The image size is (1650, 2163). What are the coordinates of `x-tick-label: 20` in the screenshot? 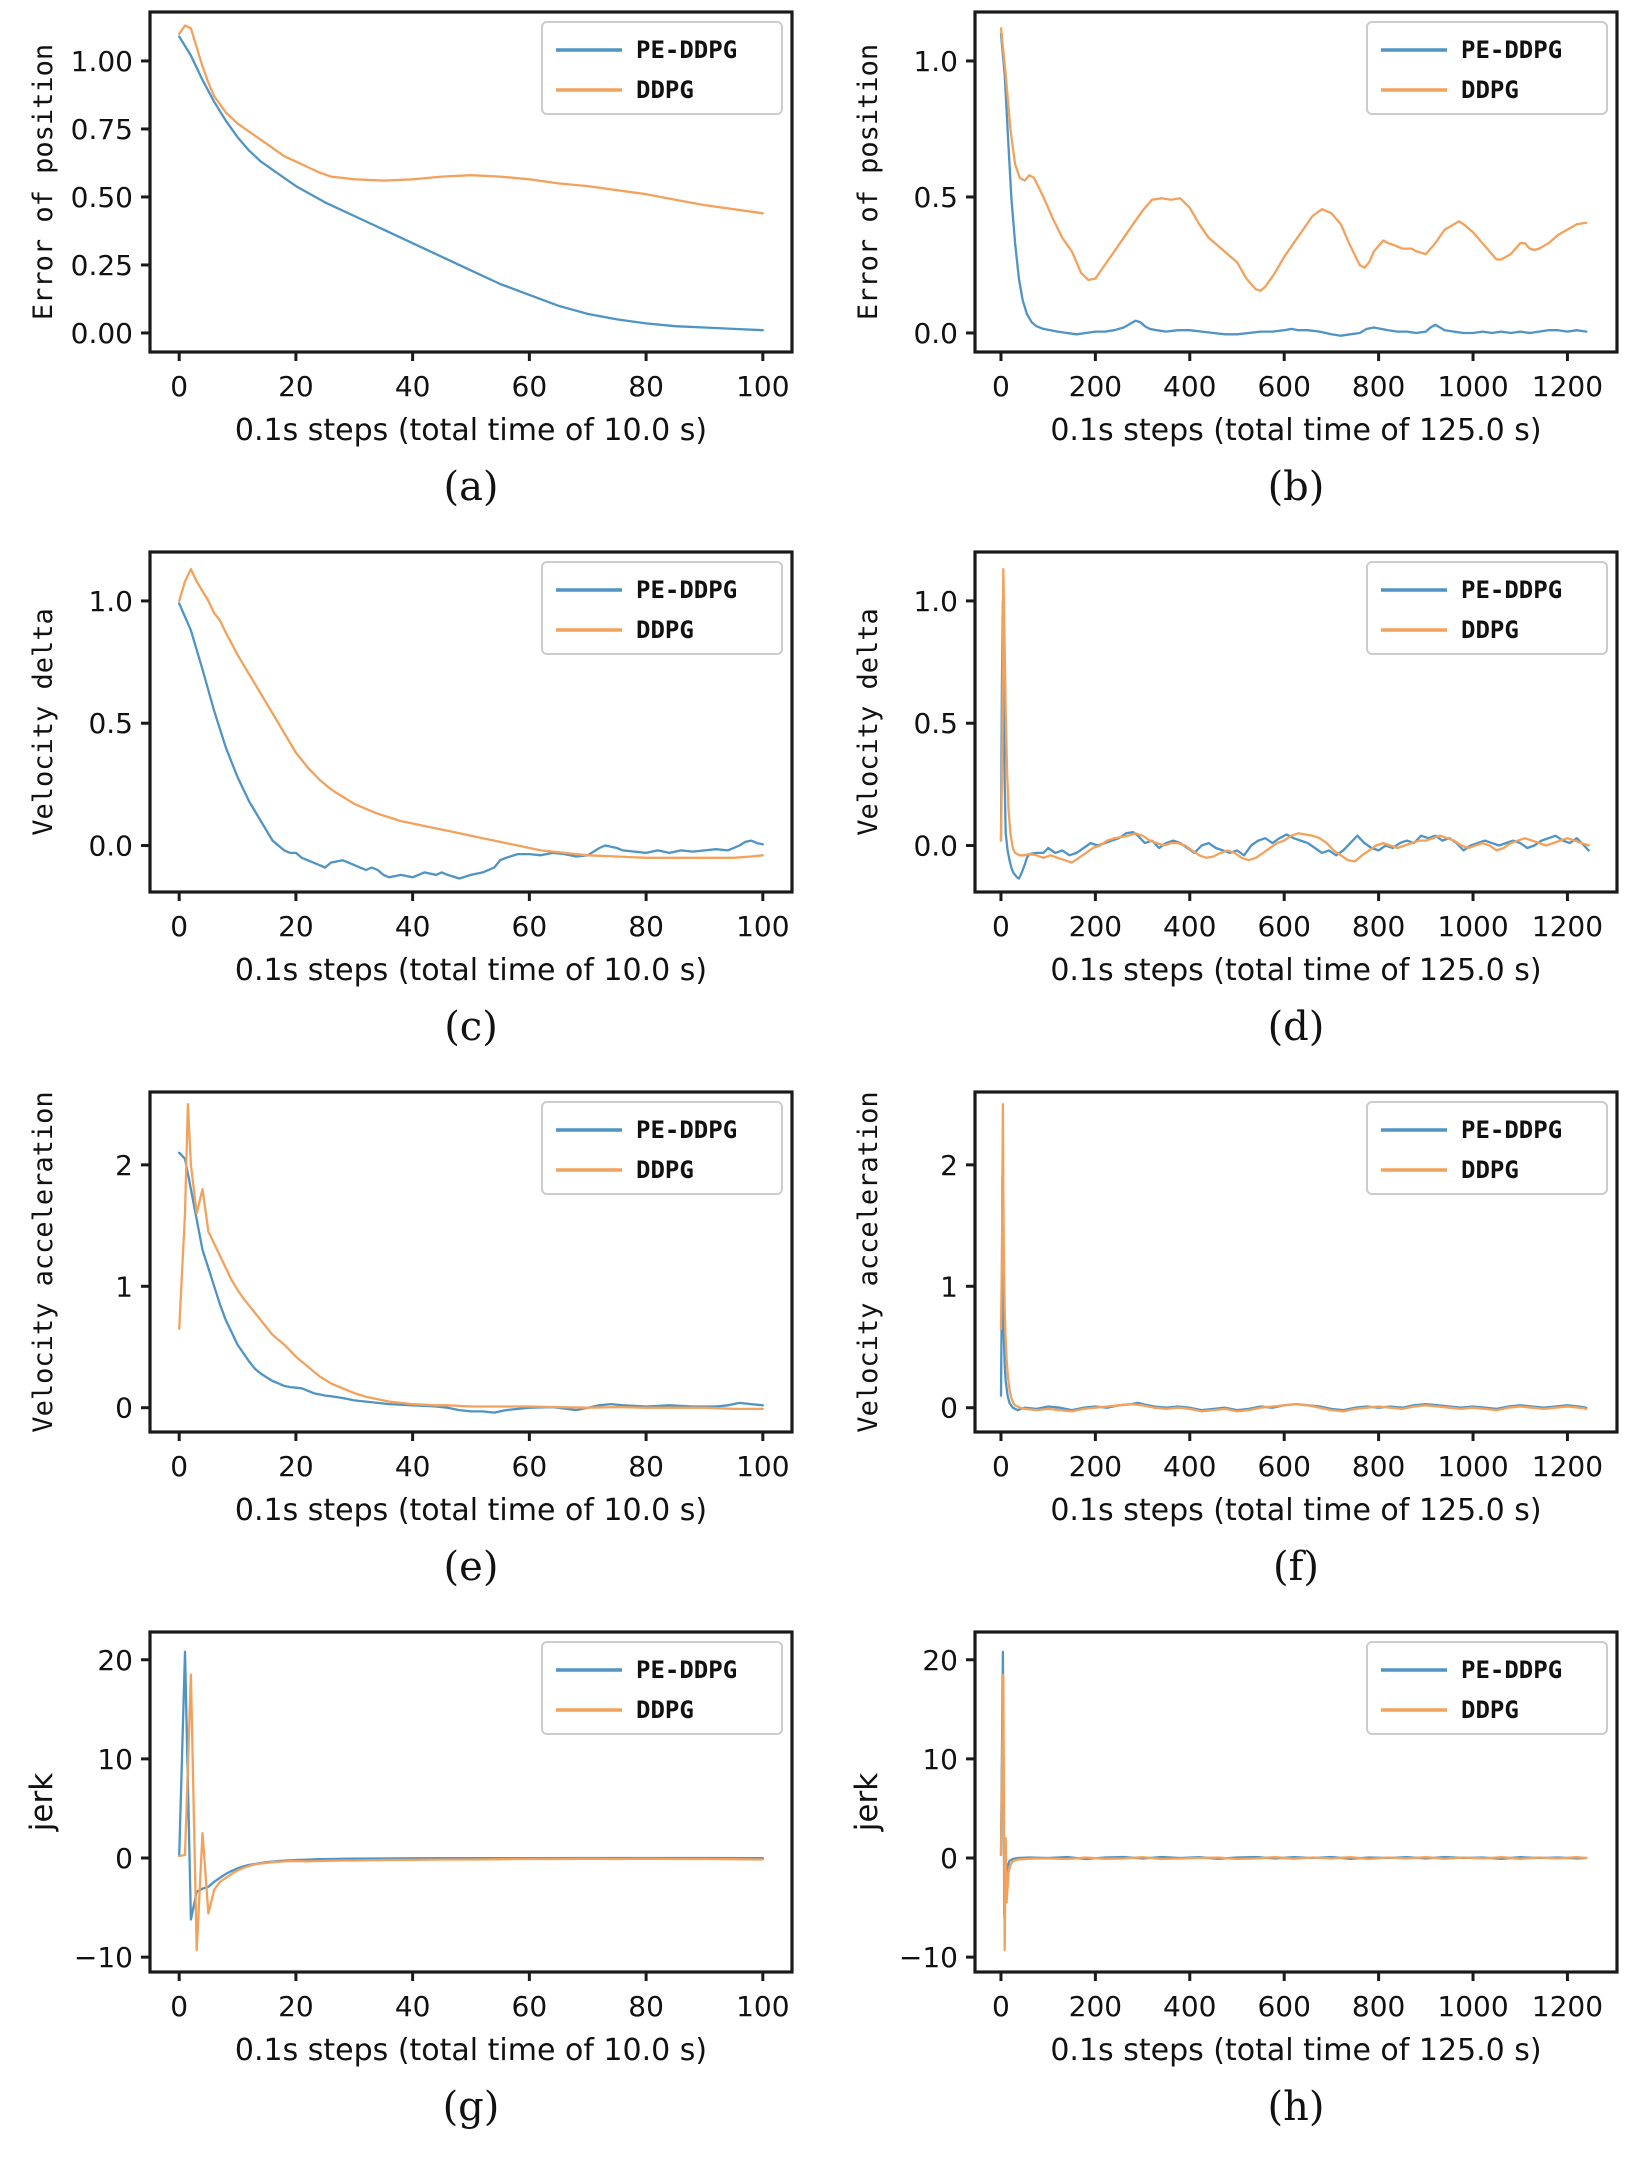 It's located at (296, 1466).